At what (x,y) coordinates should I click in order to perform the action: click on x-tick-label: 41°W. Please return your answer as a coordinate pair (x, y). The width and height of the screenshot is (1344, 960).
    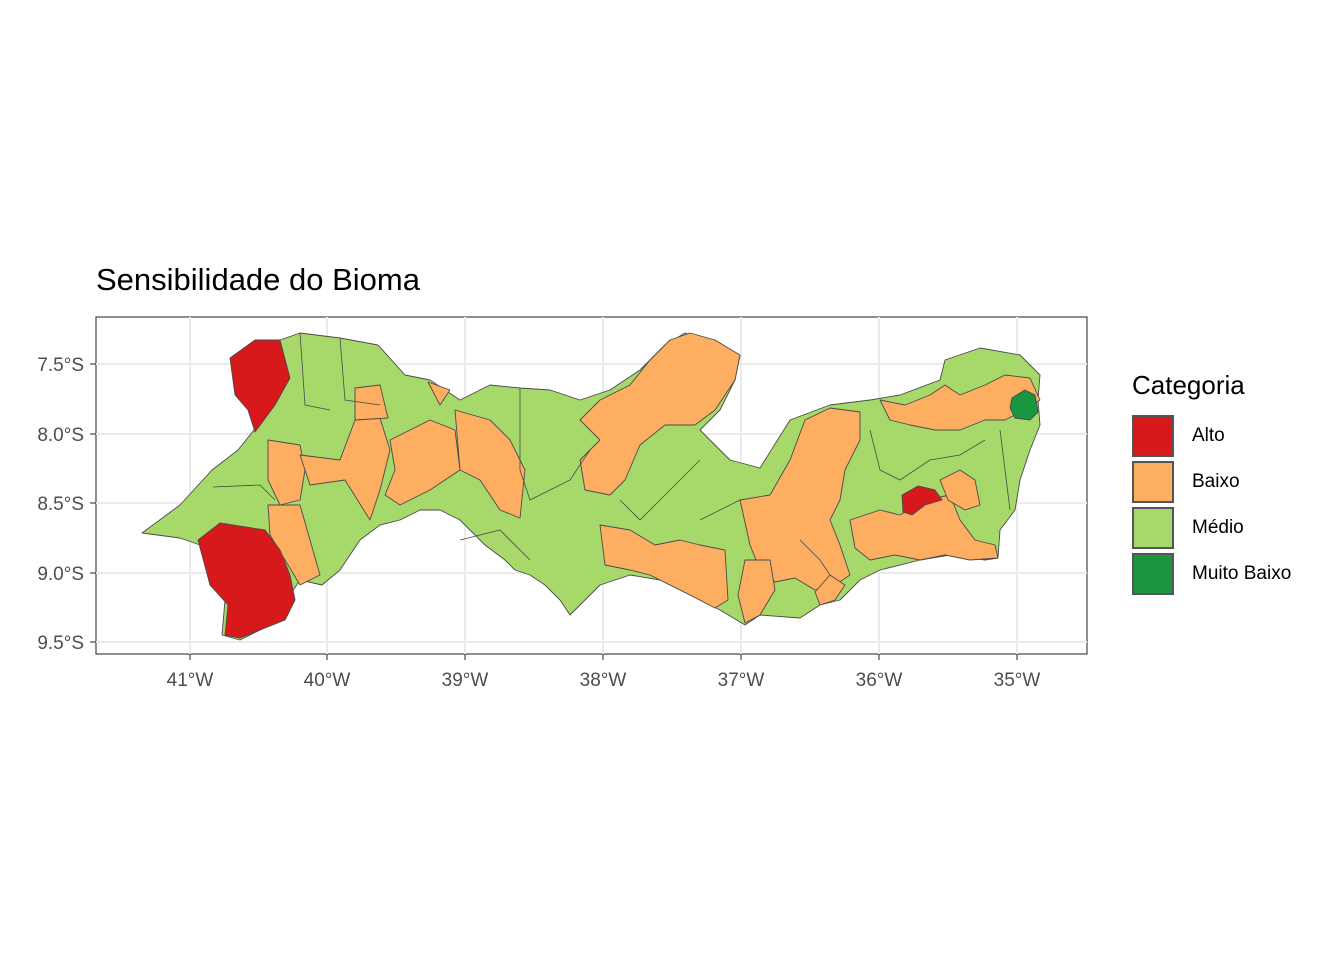
    Looking at the image, I should click on (190, 680).